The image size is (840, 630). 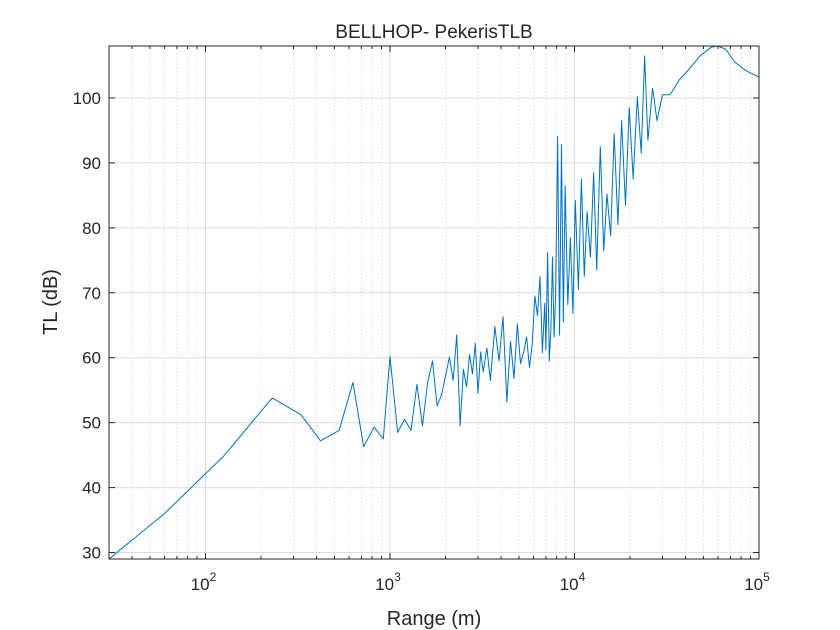 I want to click on y-tick-labels: 30 40 50 60 70 80 90 100, so click(x=87, y=326).